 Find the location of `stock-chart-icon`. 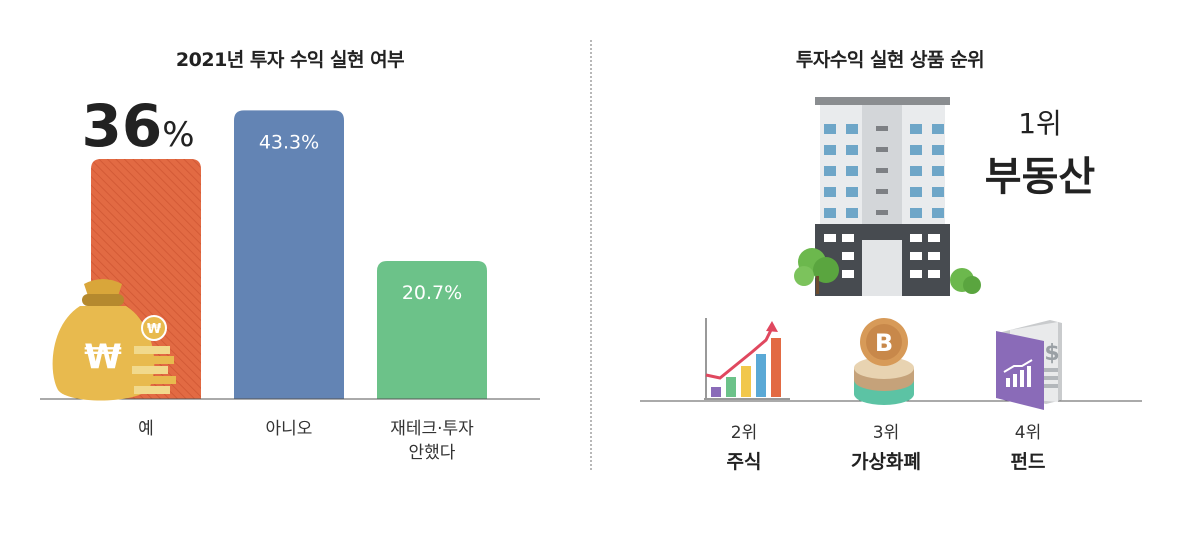

stock-chart-icon is located at coordinates (747, 359).